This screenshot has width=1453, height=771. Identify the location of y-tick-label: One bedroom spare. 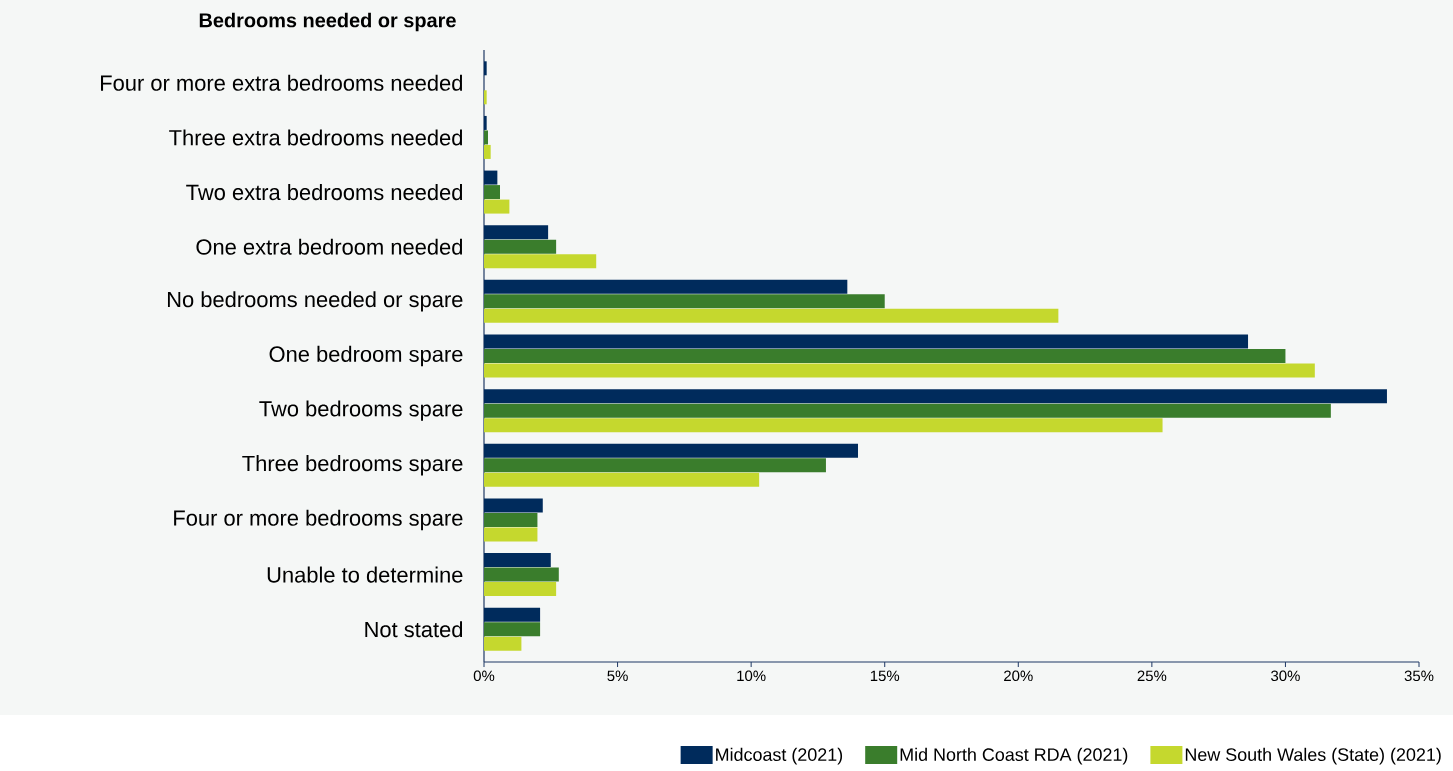
(366, 356).